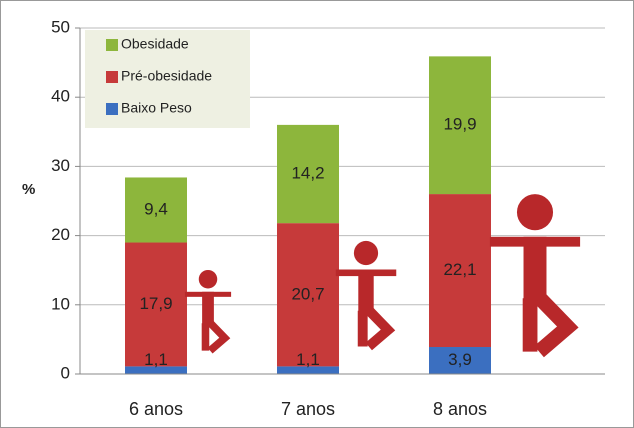 This screenshot has width=634, height=428. I want to click on data-label: 19,9, so click(459, 124).